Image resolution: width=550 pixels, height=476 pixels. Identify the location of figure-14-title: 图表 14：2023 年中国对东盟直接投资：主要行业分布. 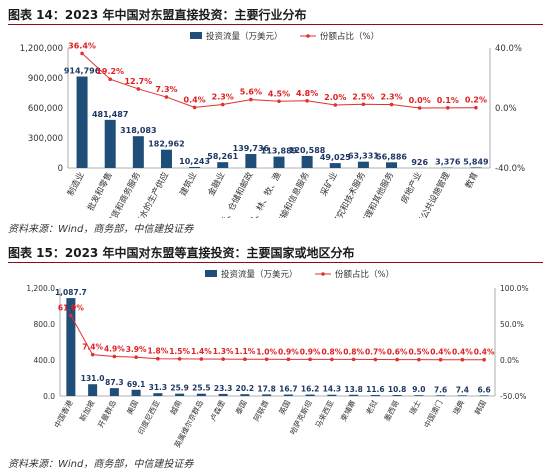
(157, 15).